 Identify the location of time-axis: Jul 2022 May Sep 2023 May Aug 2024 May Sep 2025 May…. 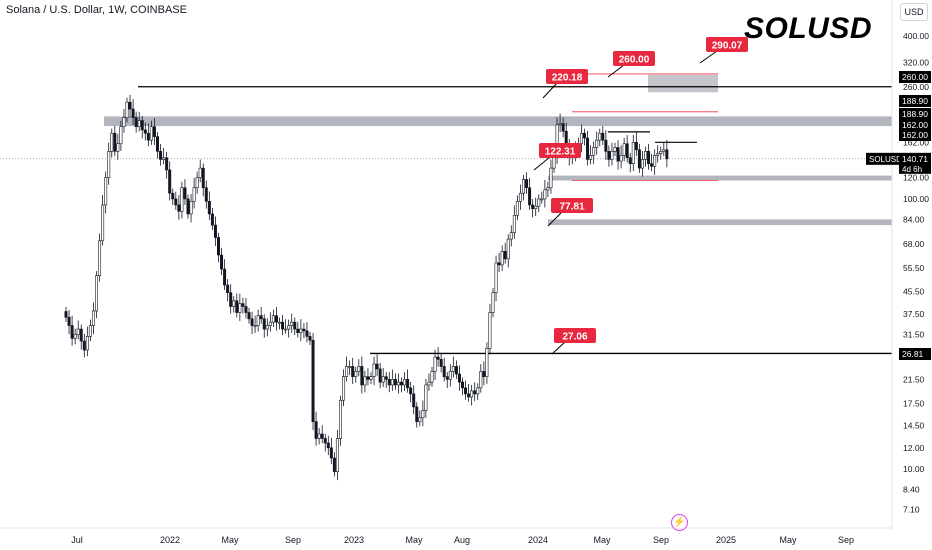
(446, 536).